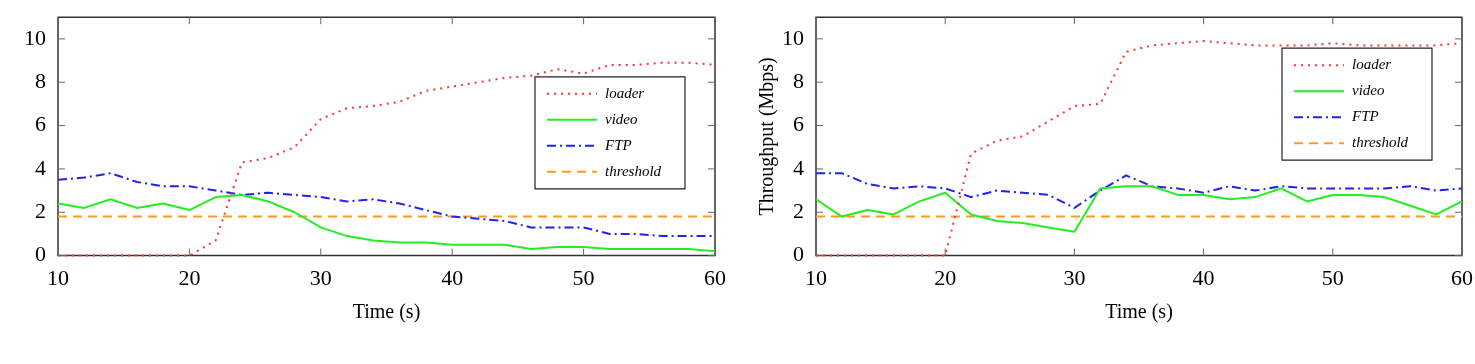 This screenshot has height=364, width=1475. What do you see at coordinates (767, 136) in the screenshot?
I see `y-axis-title: Throughput (Mbps)` at bounding box center [767, 136].